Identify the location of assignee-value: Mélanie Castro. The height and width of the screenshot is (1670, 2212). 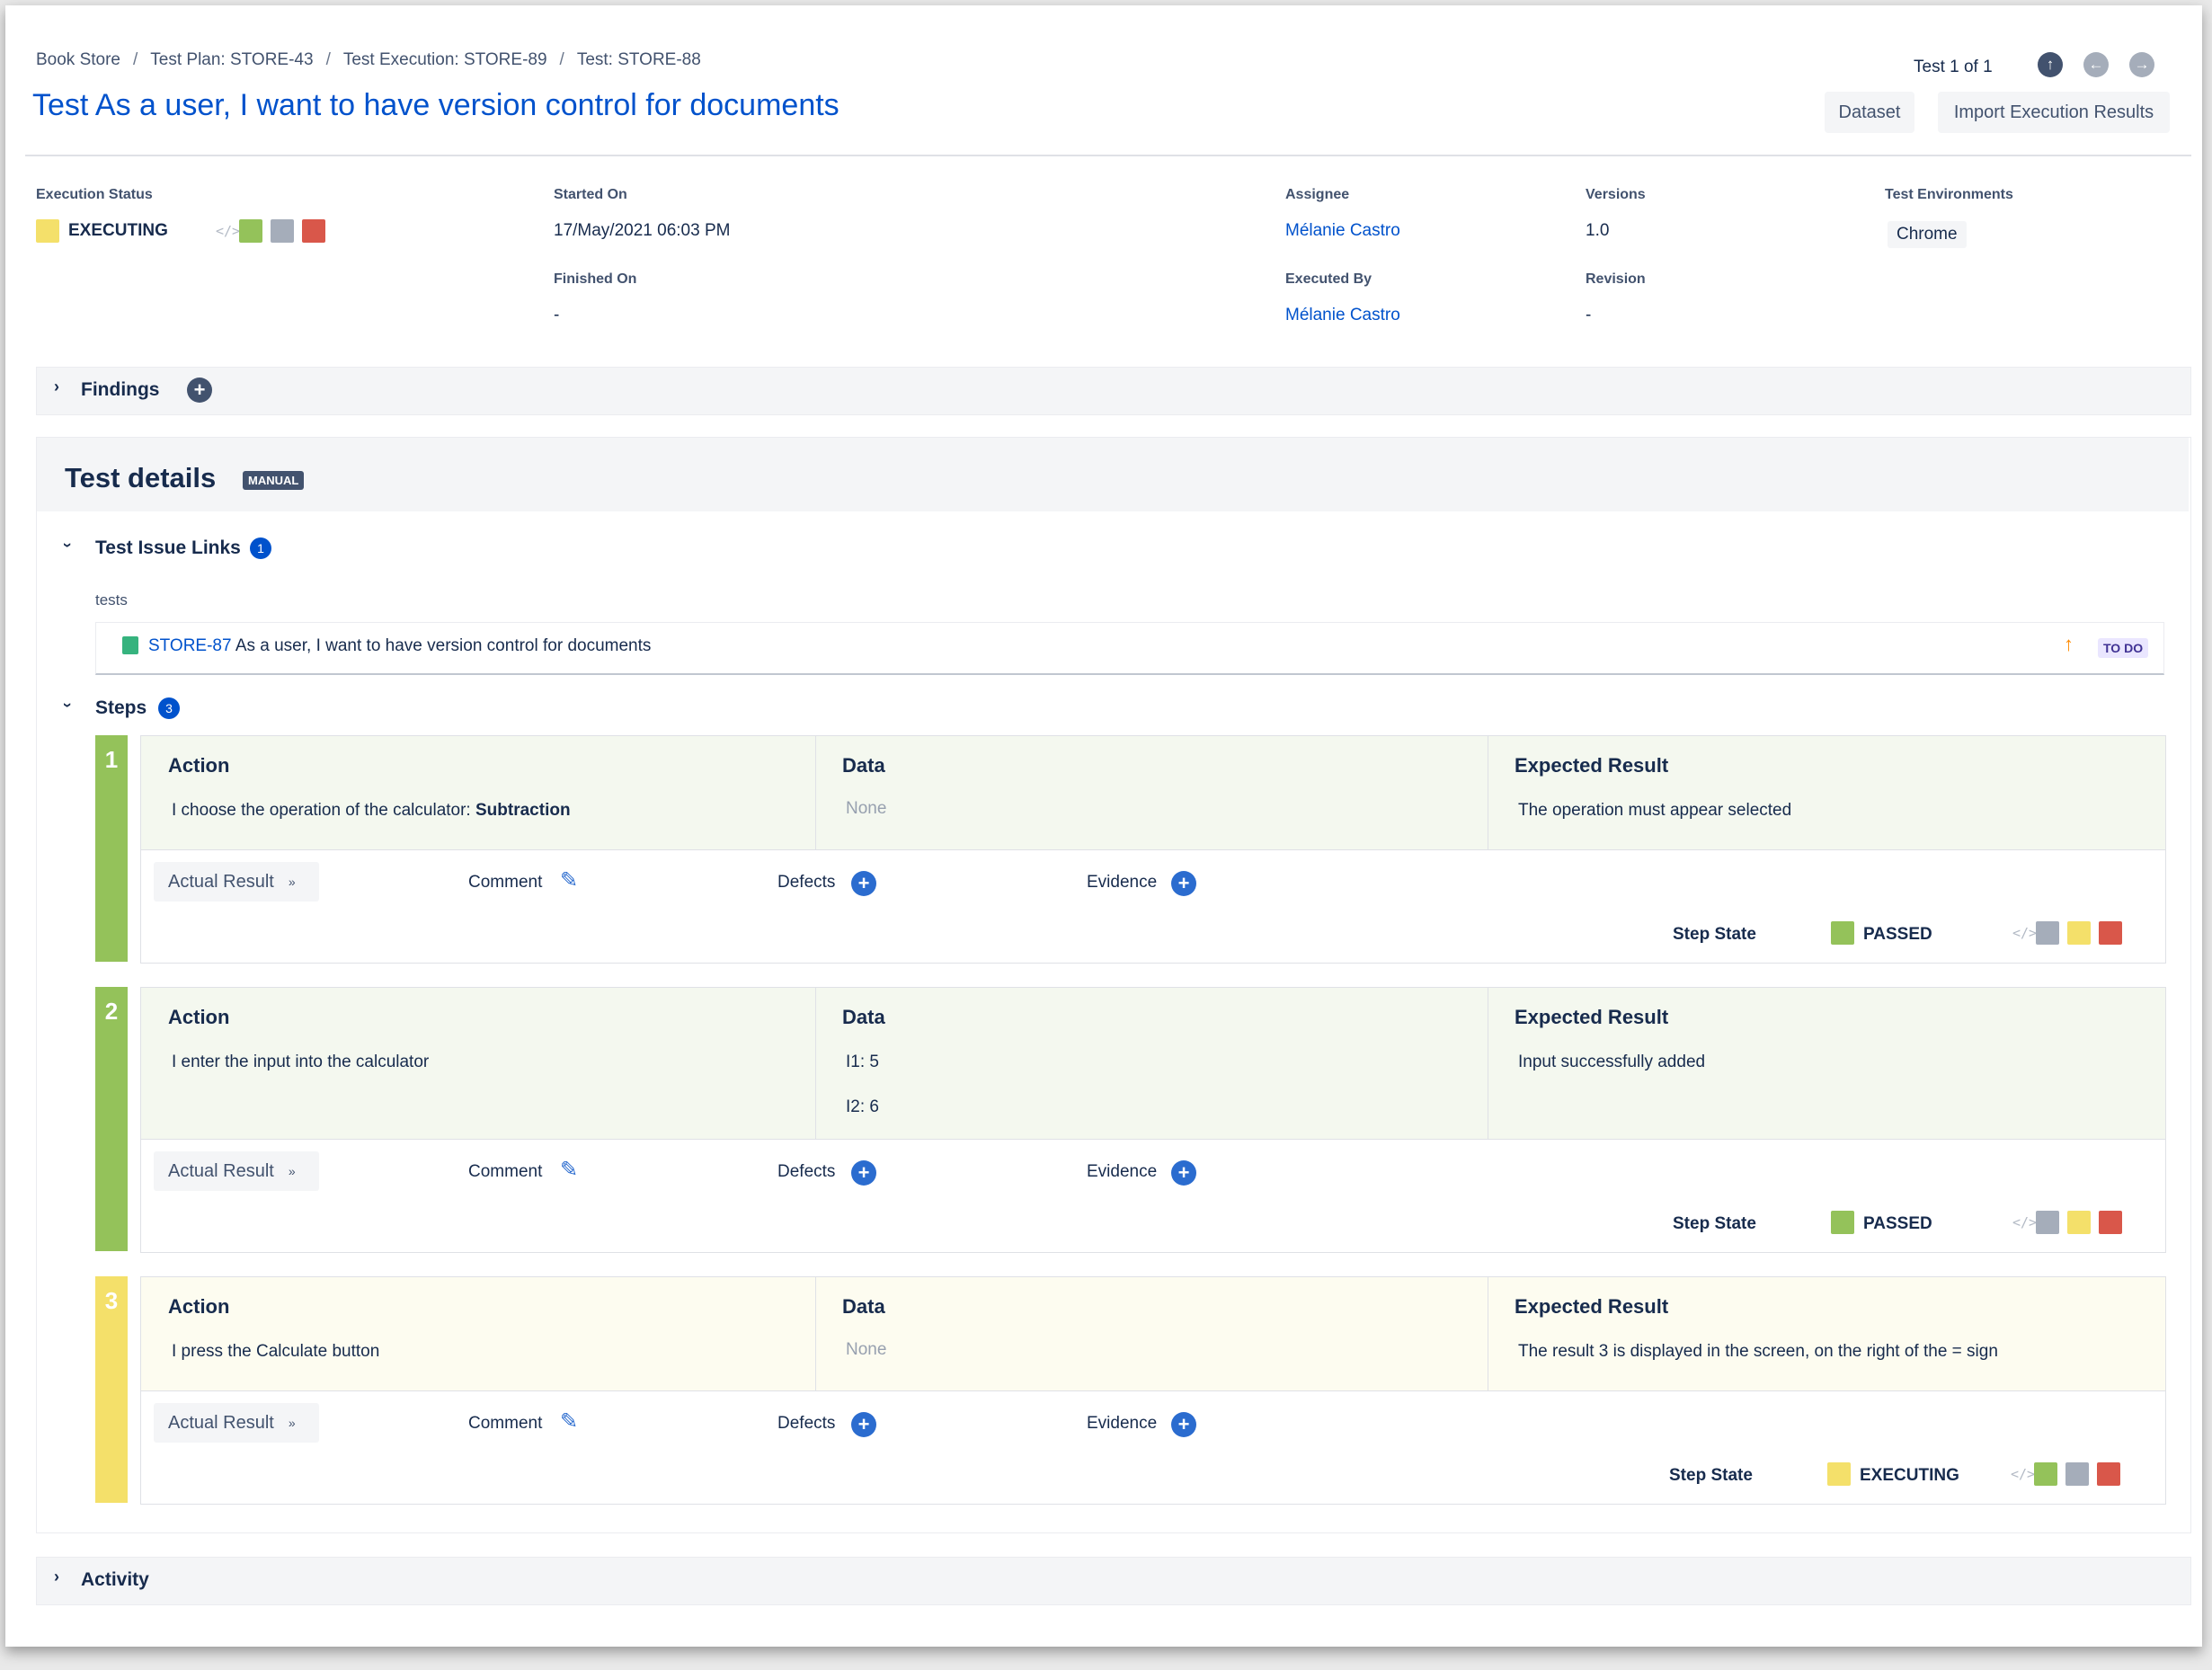
(1342, 231).